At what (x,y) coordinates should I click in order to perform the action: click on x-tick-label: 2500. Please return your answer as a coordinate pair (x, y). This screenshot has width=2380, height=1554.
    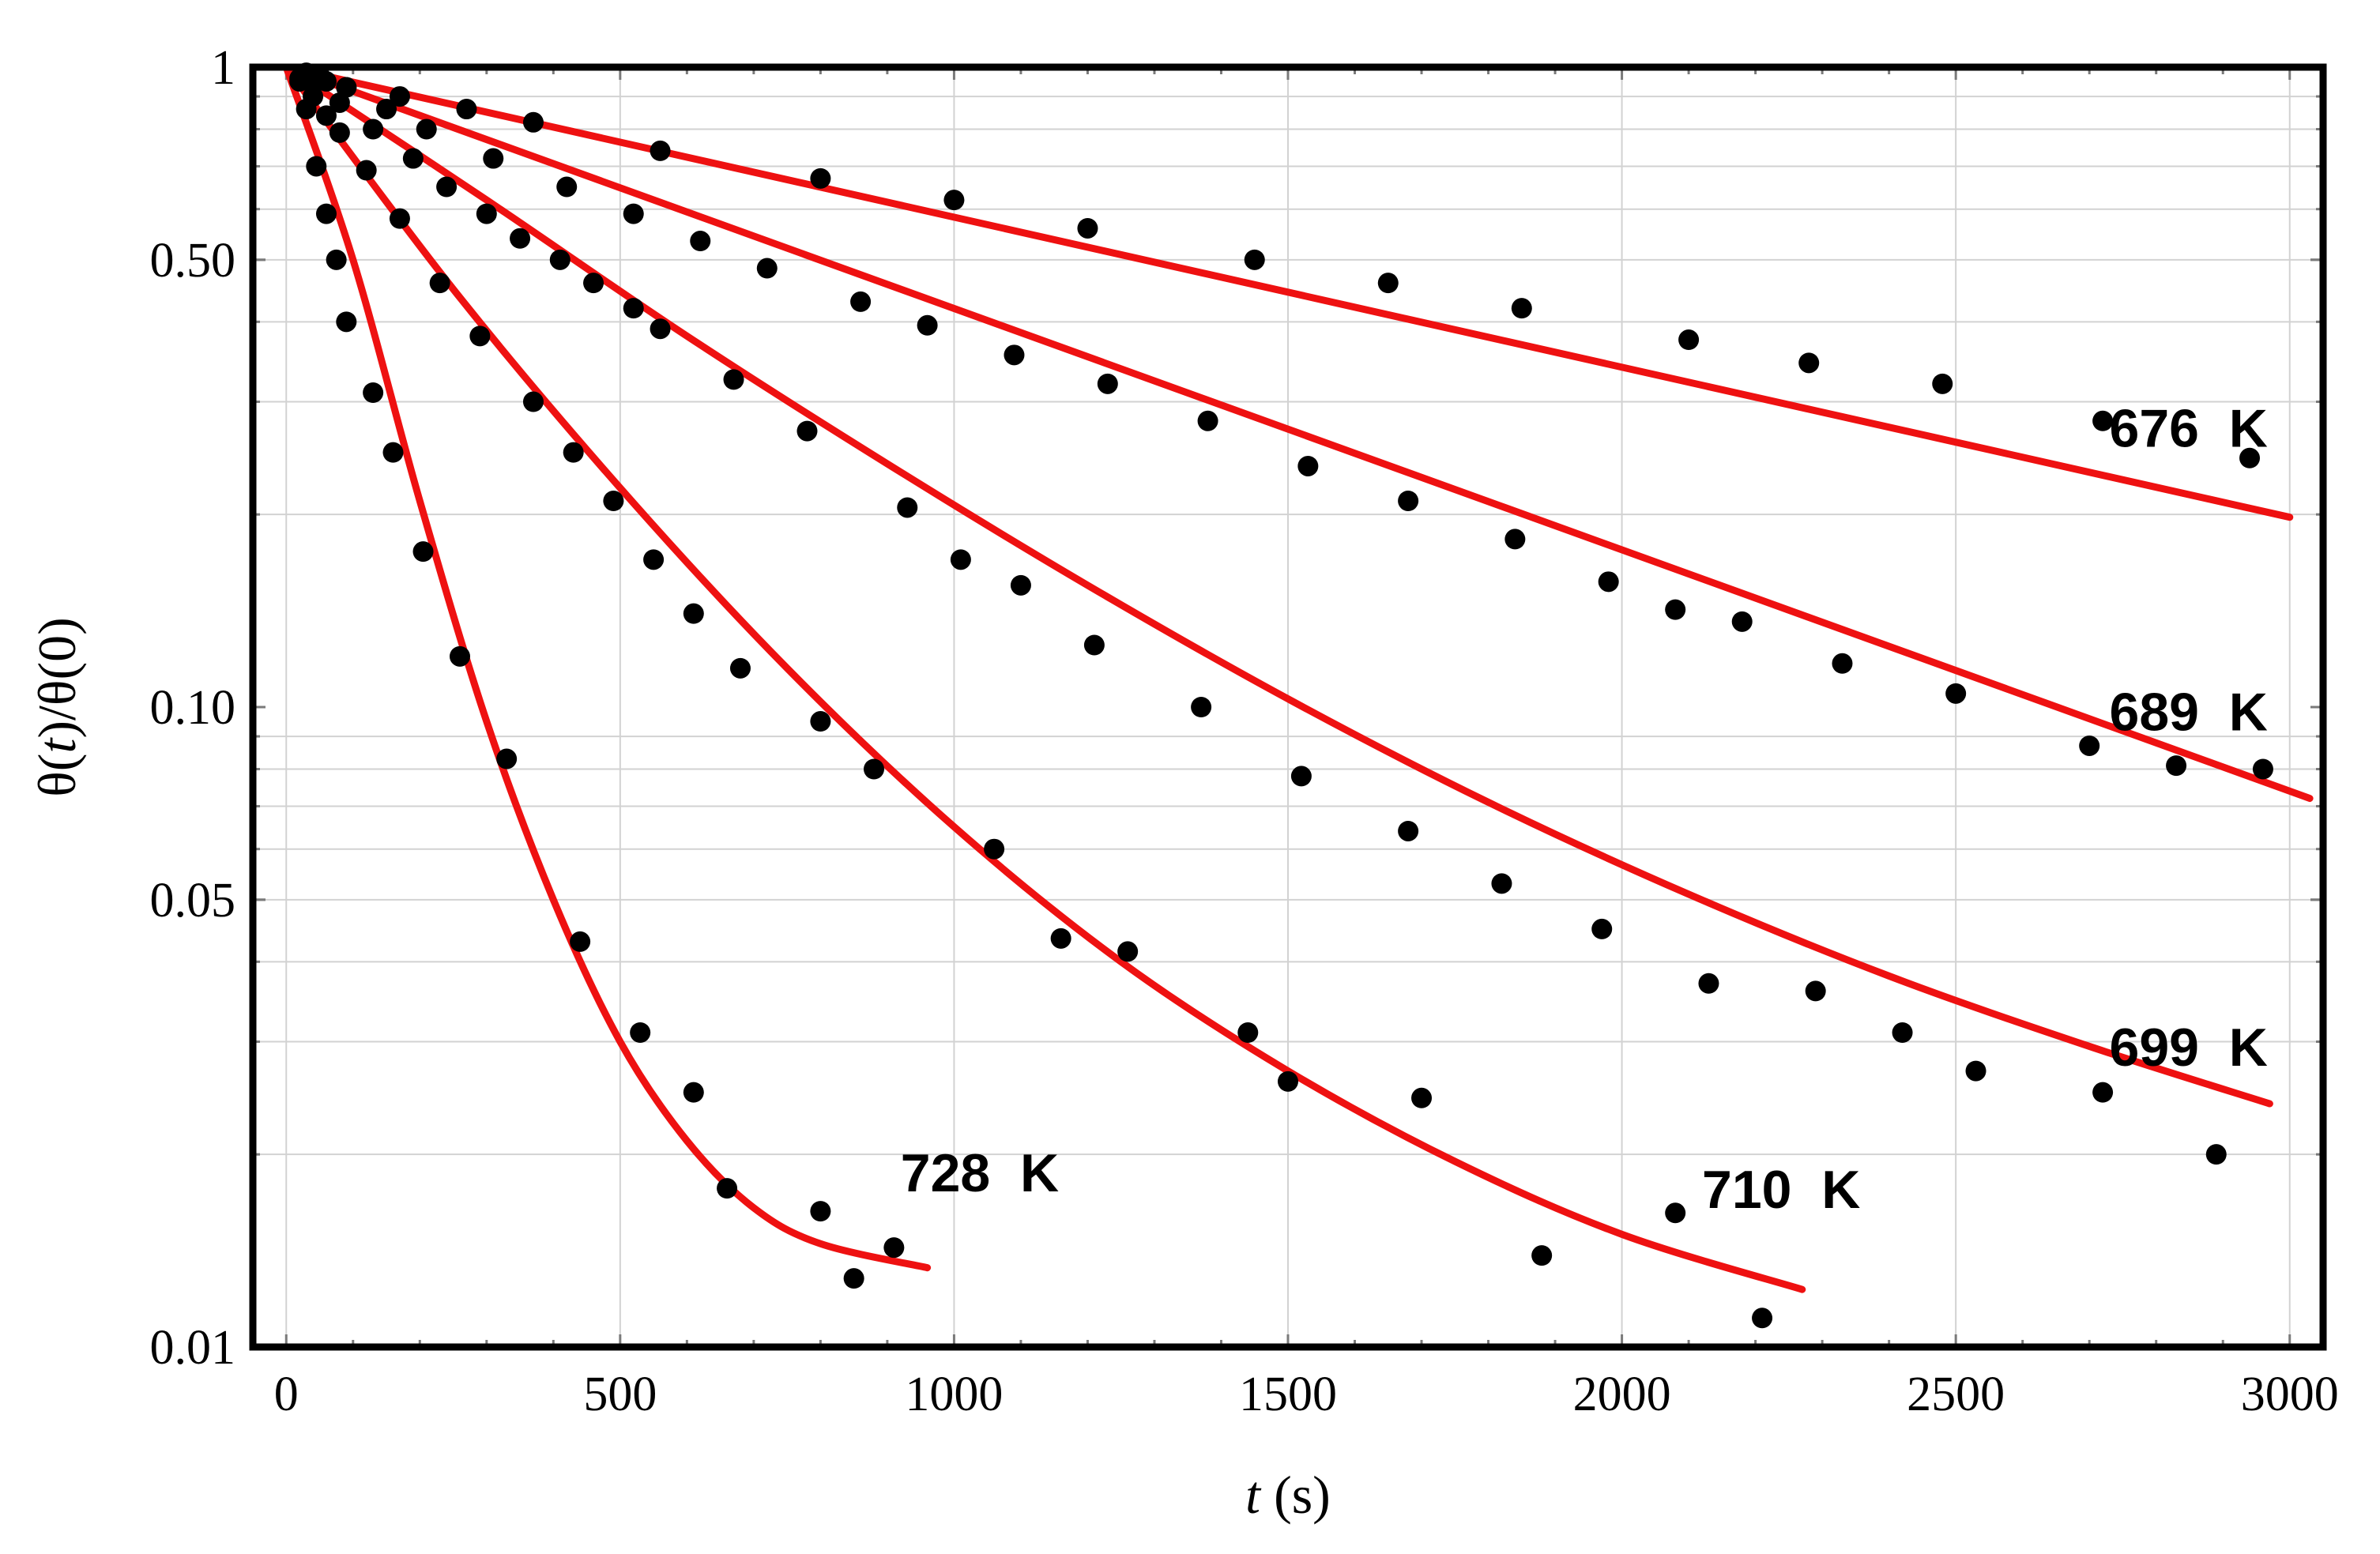
    Looking at the image, I should click on (1956, 1394).